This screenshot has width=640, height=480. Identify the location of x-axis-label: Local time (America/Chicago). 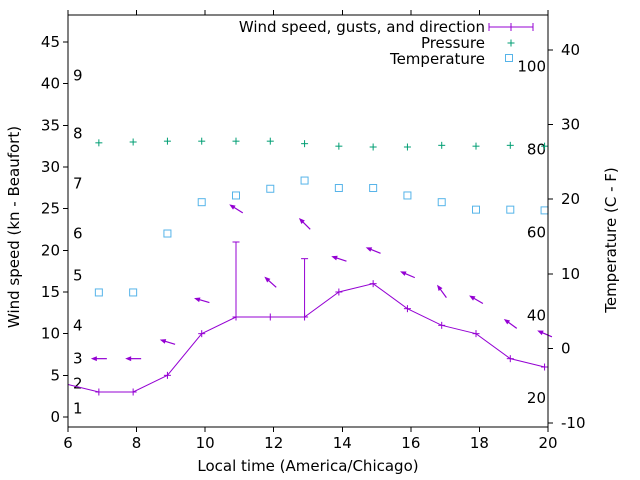
(308, 466).